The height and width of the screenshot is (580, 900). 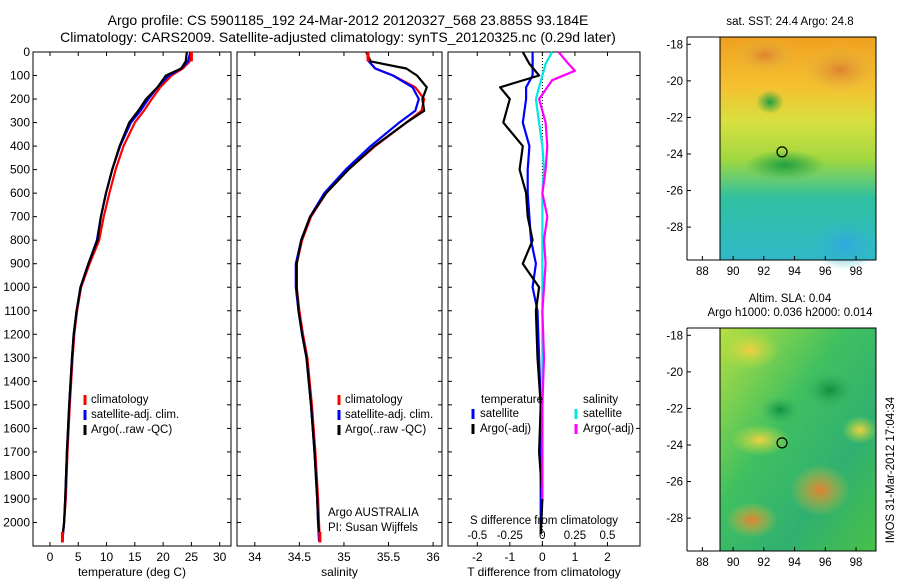 I want to click on x-tick-label: -1, so click(x=509, y=557).